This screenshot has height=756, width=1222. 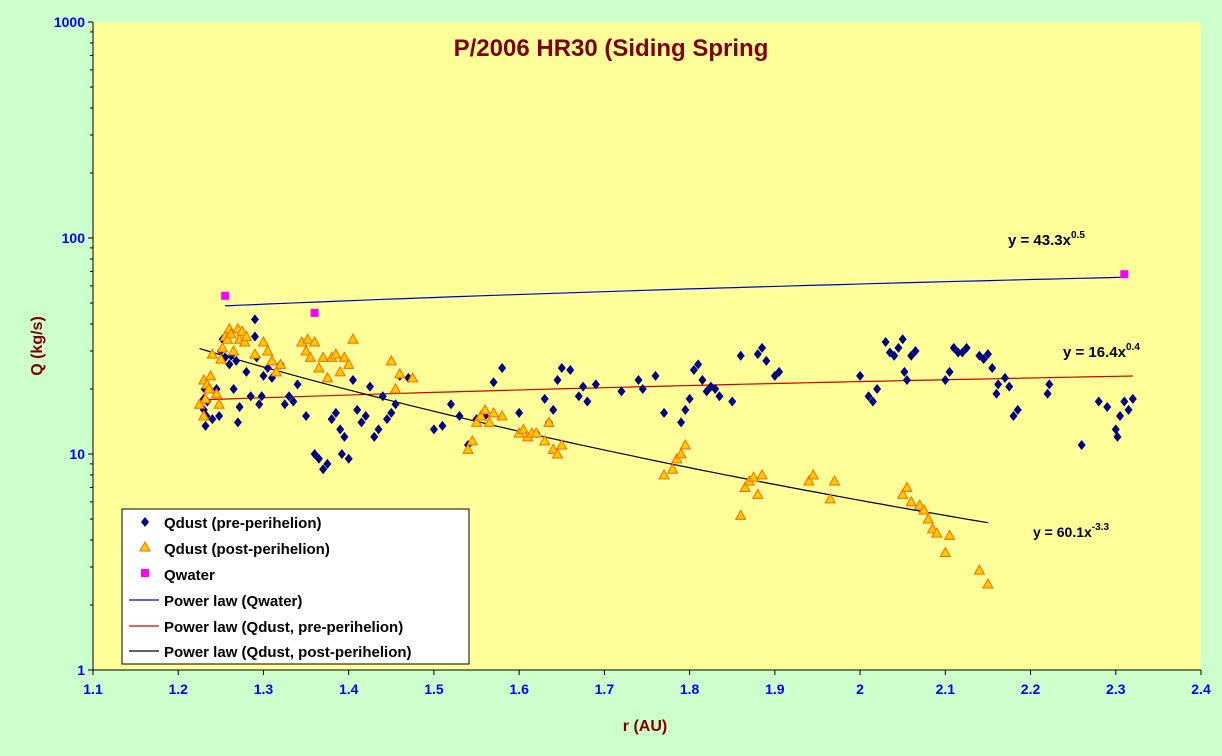 What do you see at coordinates (264, 689) in the screenshot?
I see `x-tick-label: 1.3` at bounding box center [264, 689].